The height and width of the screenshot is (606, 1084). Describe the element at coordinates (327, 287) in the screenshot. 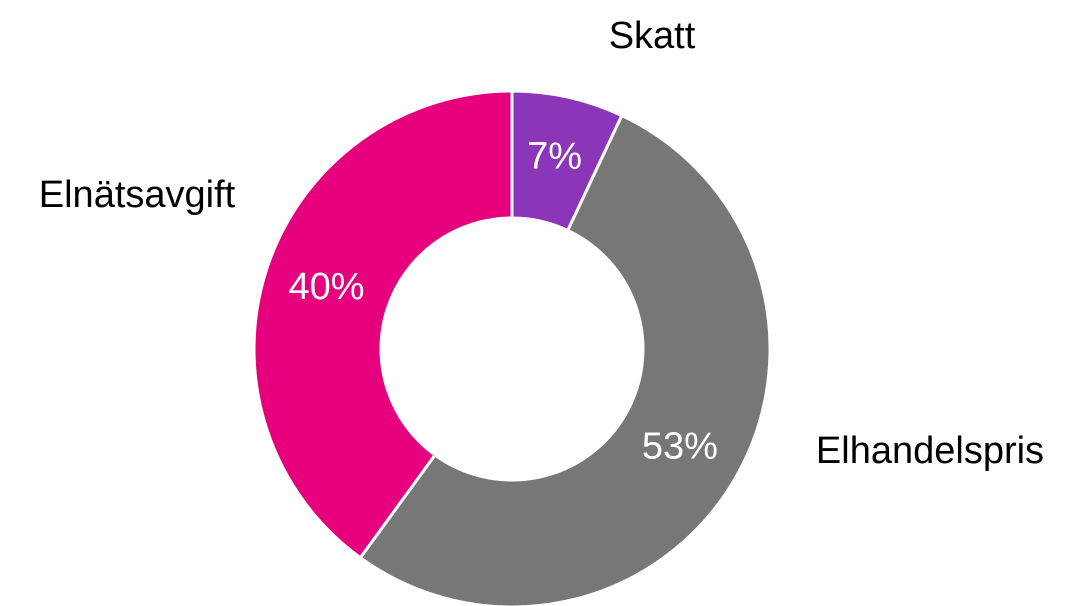

I see `data-label: 40%` at that location.